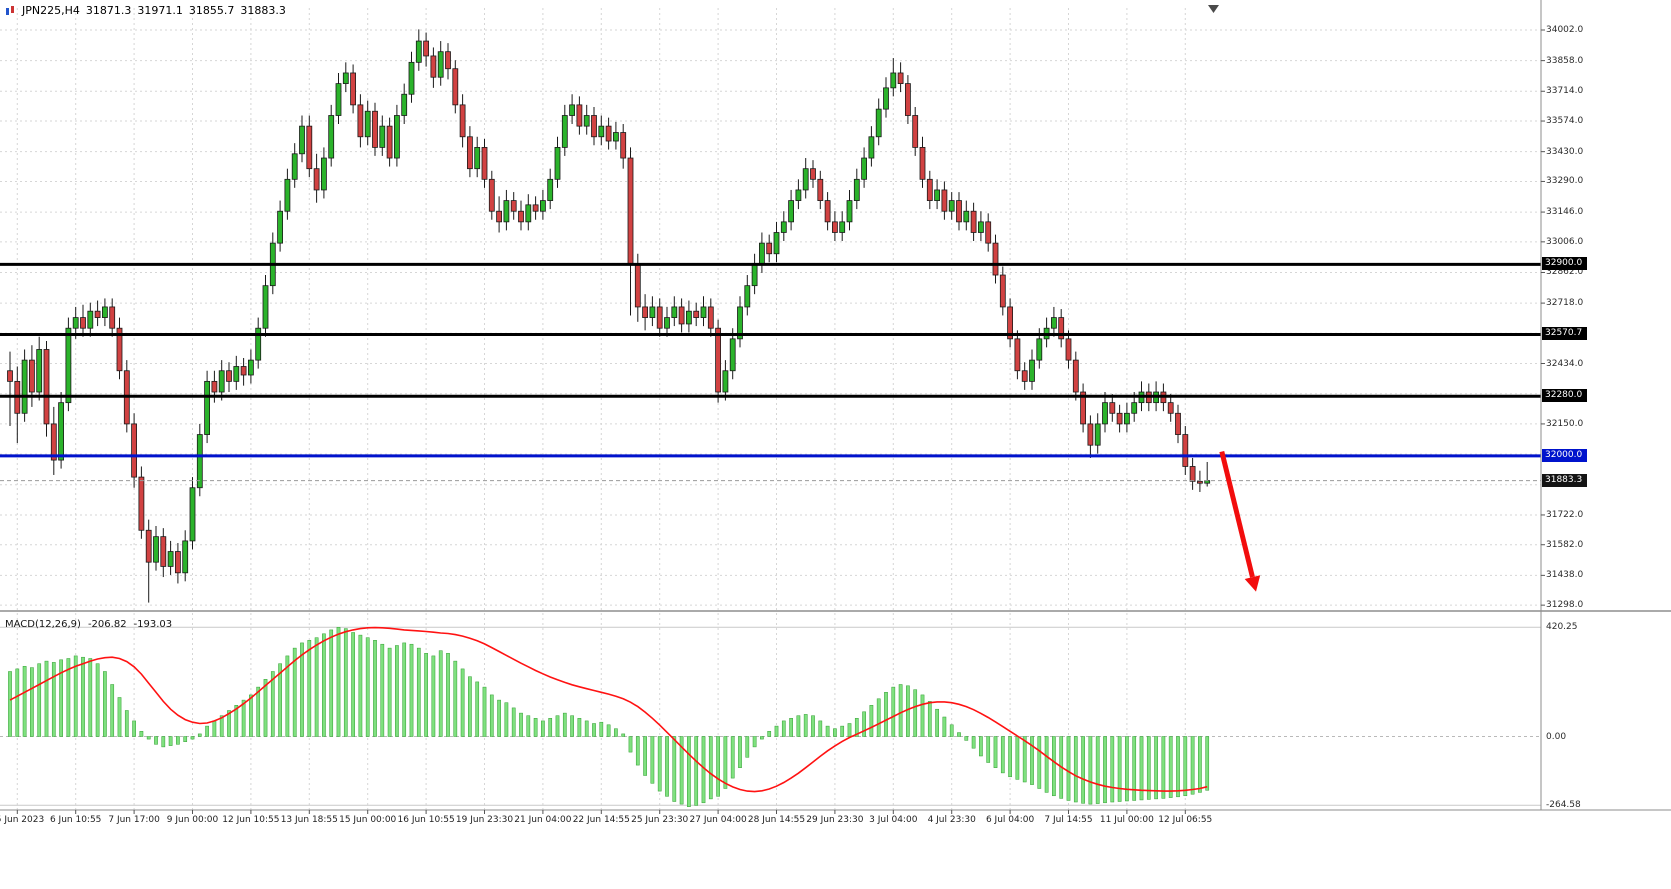 This screenshot has height=889, width=1671. What do you see at coordinates (1252, 583) in the screenshot?
I see `trend-arrow-head` at bounding box center [1252, 583].